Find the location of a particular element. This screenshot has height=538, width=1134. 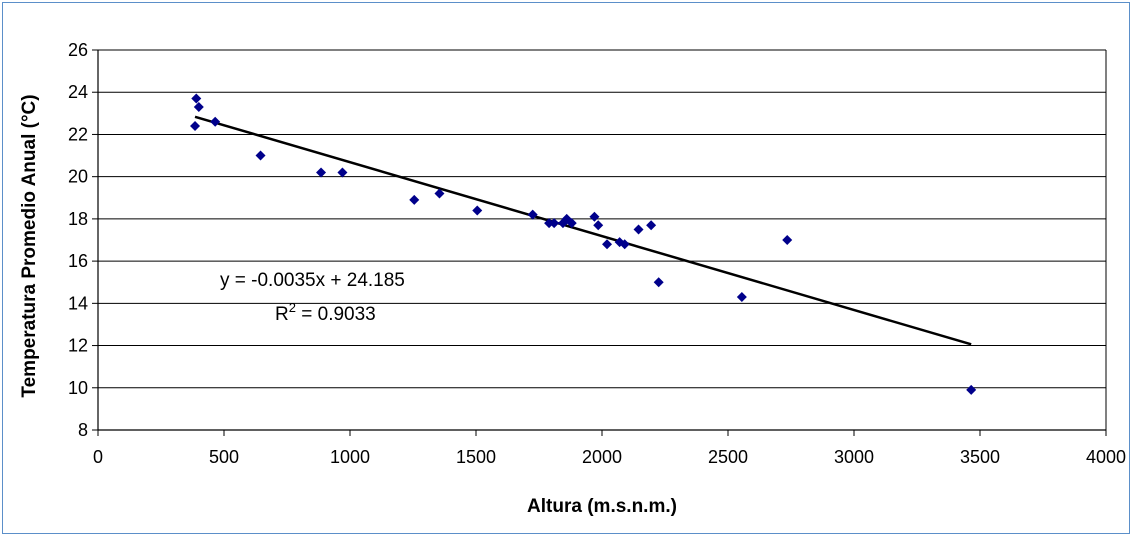

x-tick-label: 2000 is located at coordinates (602, 457).